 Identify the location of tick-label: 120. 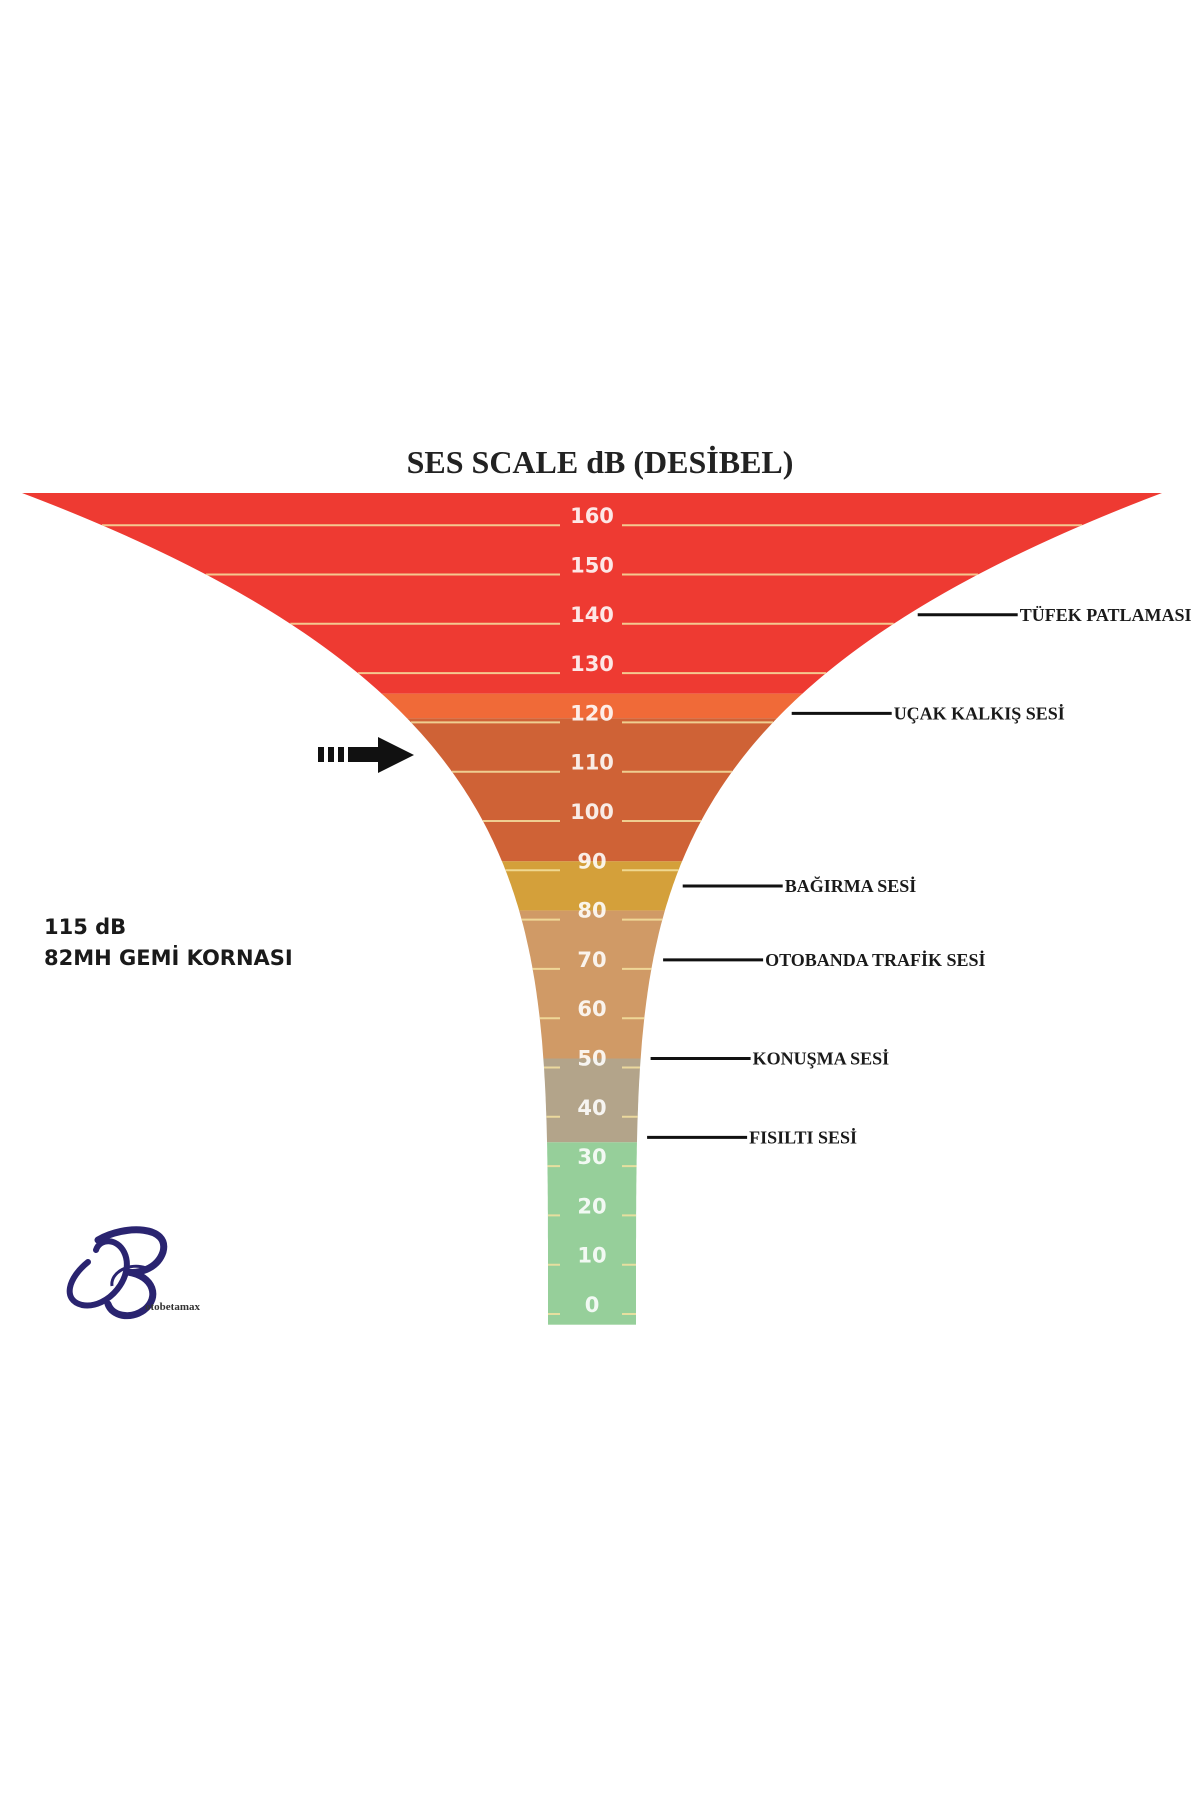
(592, 713).